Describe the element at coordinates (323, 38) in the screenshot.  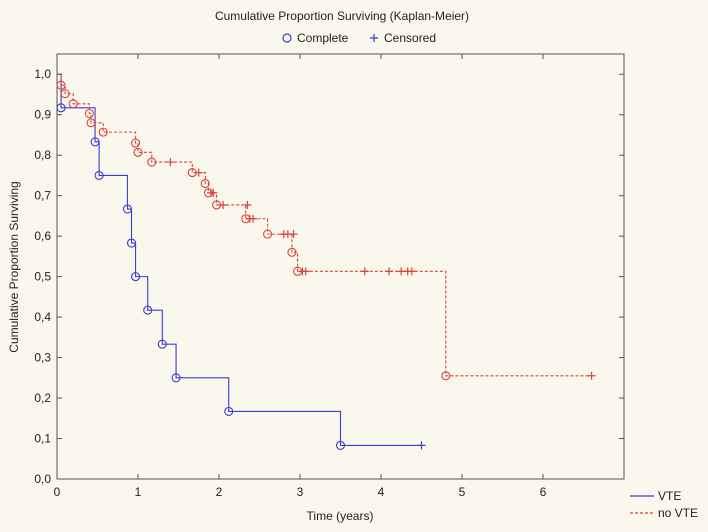
I see `legend-complete-label: Complete` at that location.